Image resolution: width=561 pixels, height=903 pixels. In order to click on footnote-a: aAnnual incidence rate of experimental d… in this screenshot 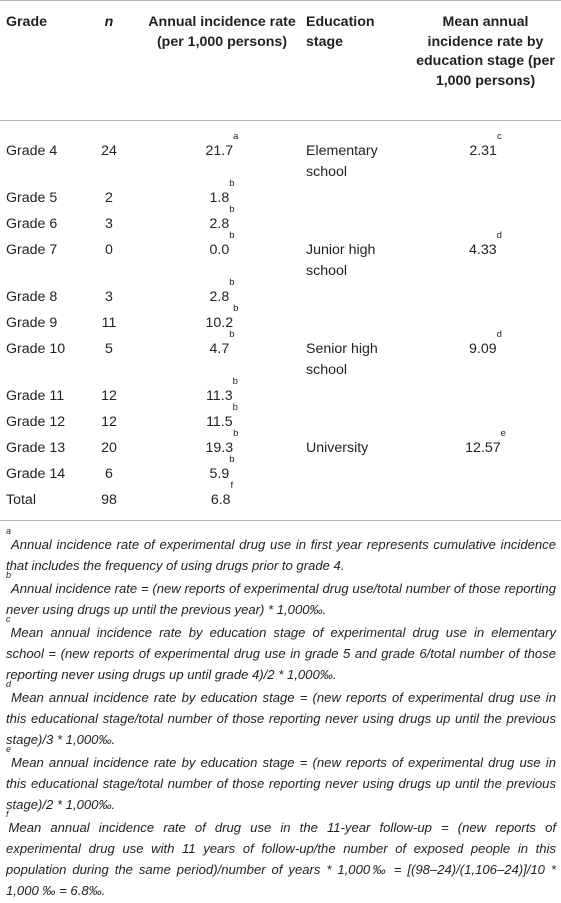, I will do `click(281, 551)`.